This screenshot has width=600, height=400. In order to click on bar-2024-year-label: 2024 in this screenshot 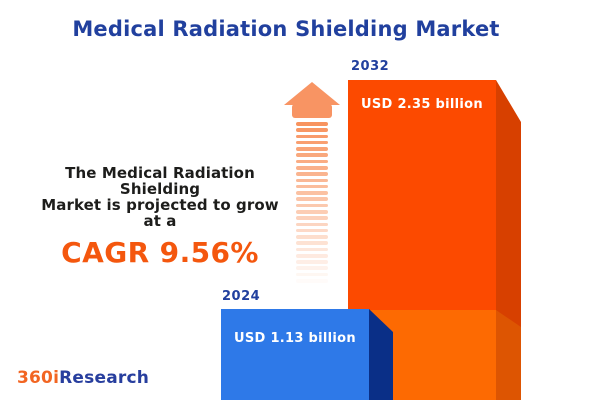, I will do `click(241, 296)`.